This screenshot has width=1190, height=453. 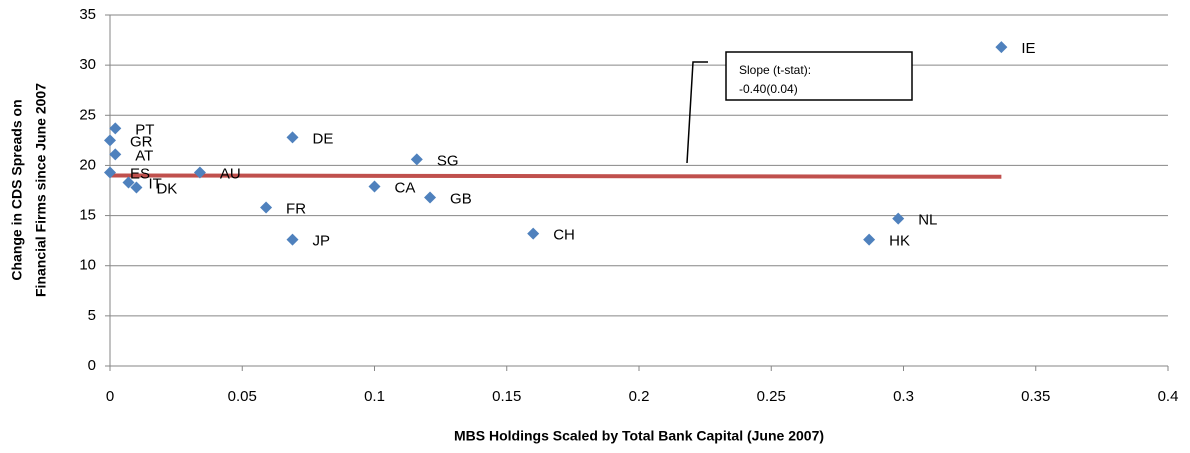 I want to click on point-label: DE, so click(x=323, y=138).